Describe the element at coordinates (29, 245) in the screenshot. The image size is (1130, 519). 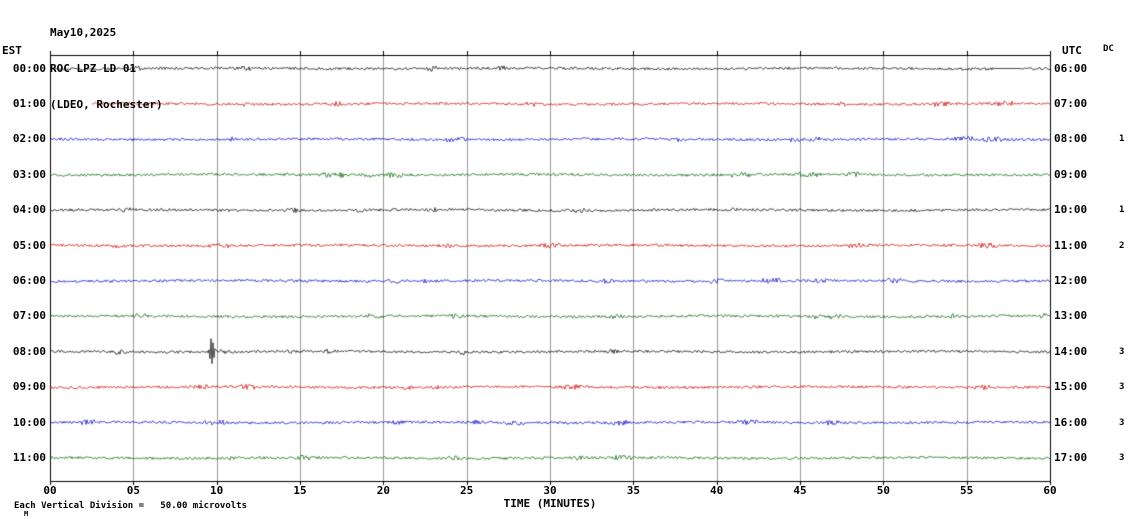
I see `est-hour-label: 05:00` at that location.